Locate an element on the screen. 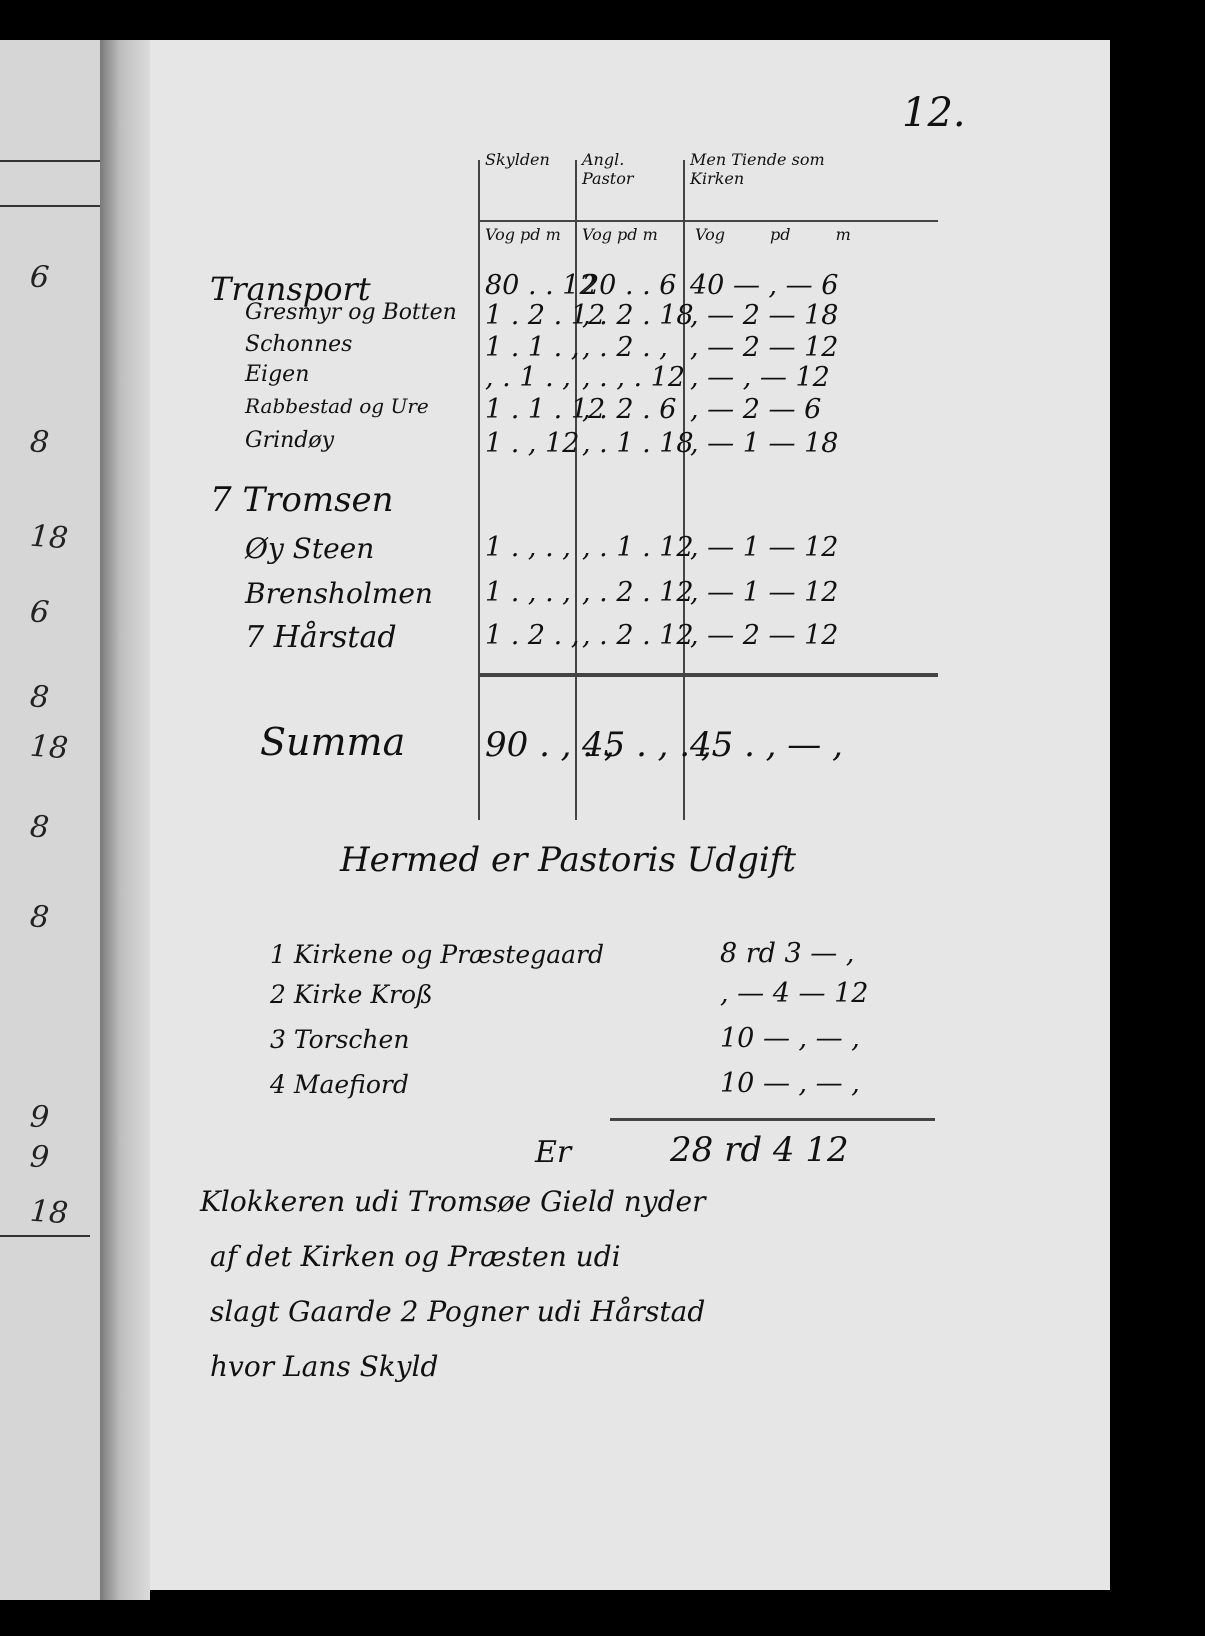 This screenshot has width=1205, height=1636. row-label: Rabbestad og Ure is located at coordinates (337, 406).